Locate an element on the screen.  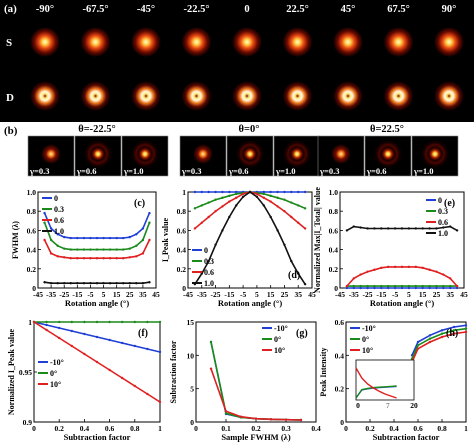
x-tick-label: -5 is located at coordinates (395, 294).